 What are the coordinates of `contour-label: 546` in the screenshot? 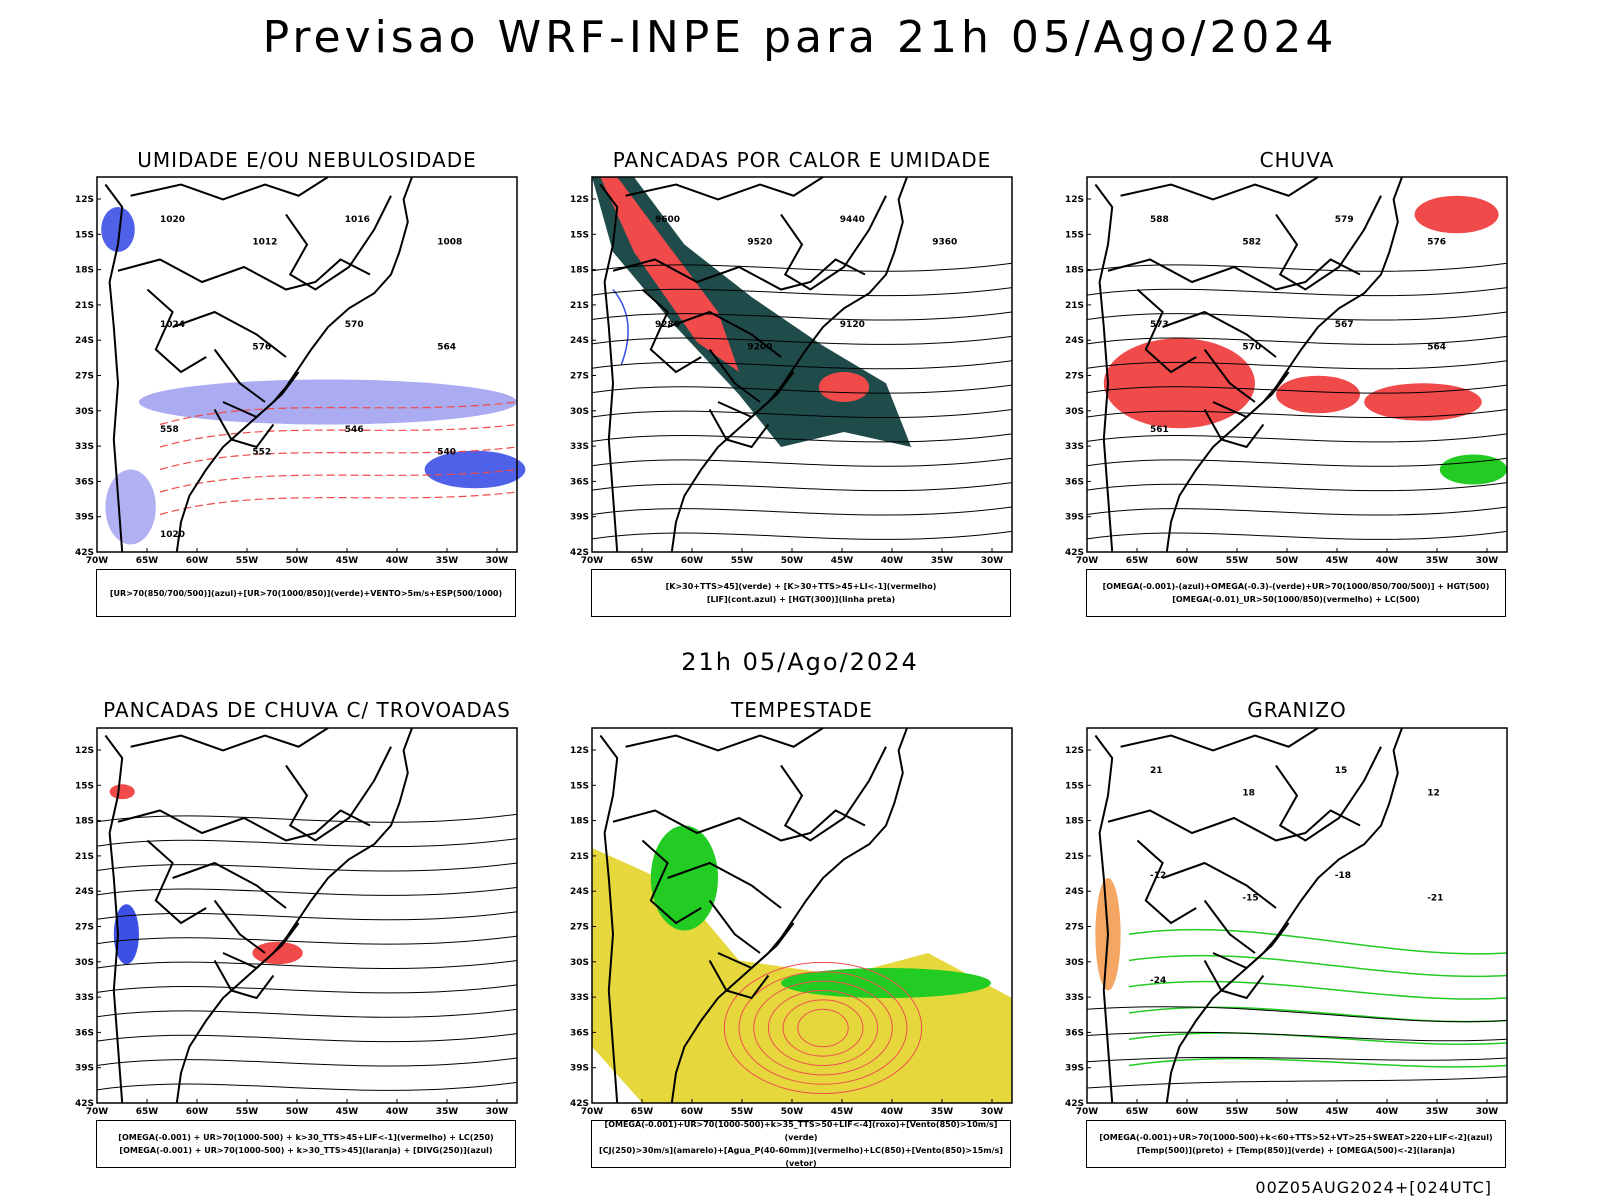 It's located at (354, 430).